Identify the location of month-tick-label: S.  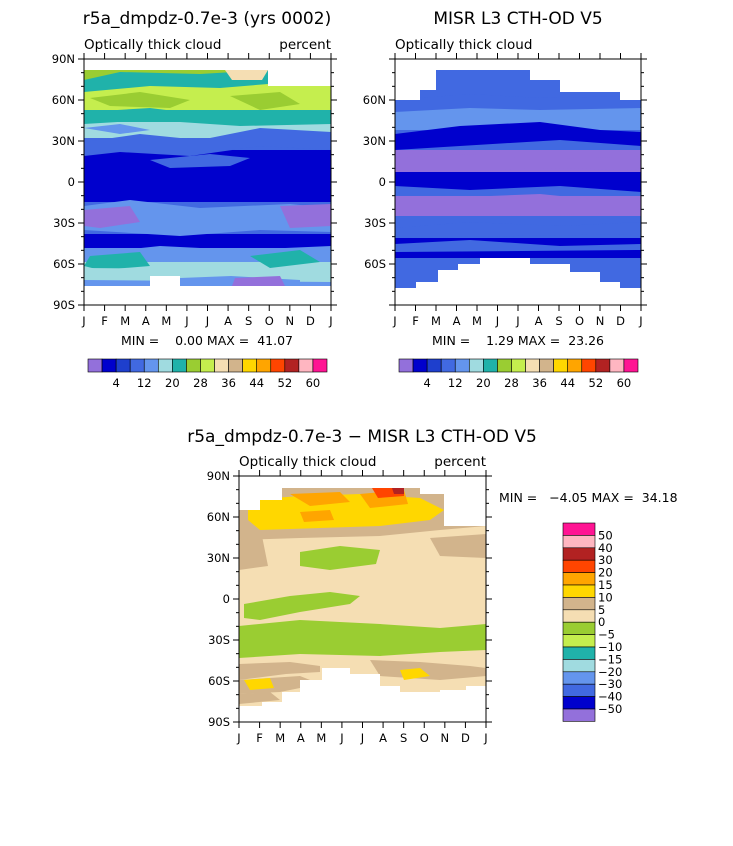
(403, 738).